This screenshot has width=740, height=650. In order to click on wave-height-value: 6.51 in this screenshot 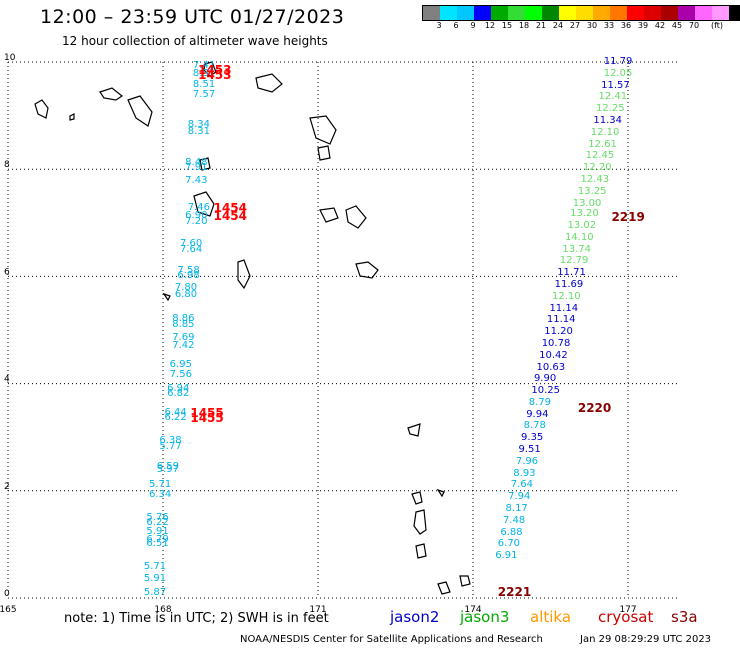, I will do `click(157, 544)`.